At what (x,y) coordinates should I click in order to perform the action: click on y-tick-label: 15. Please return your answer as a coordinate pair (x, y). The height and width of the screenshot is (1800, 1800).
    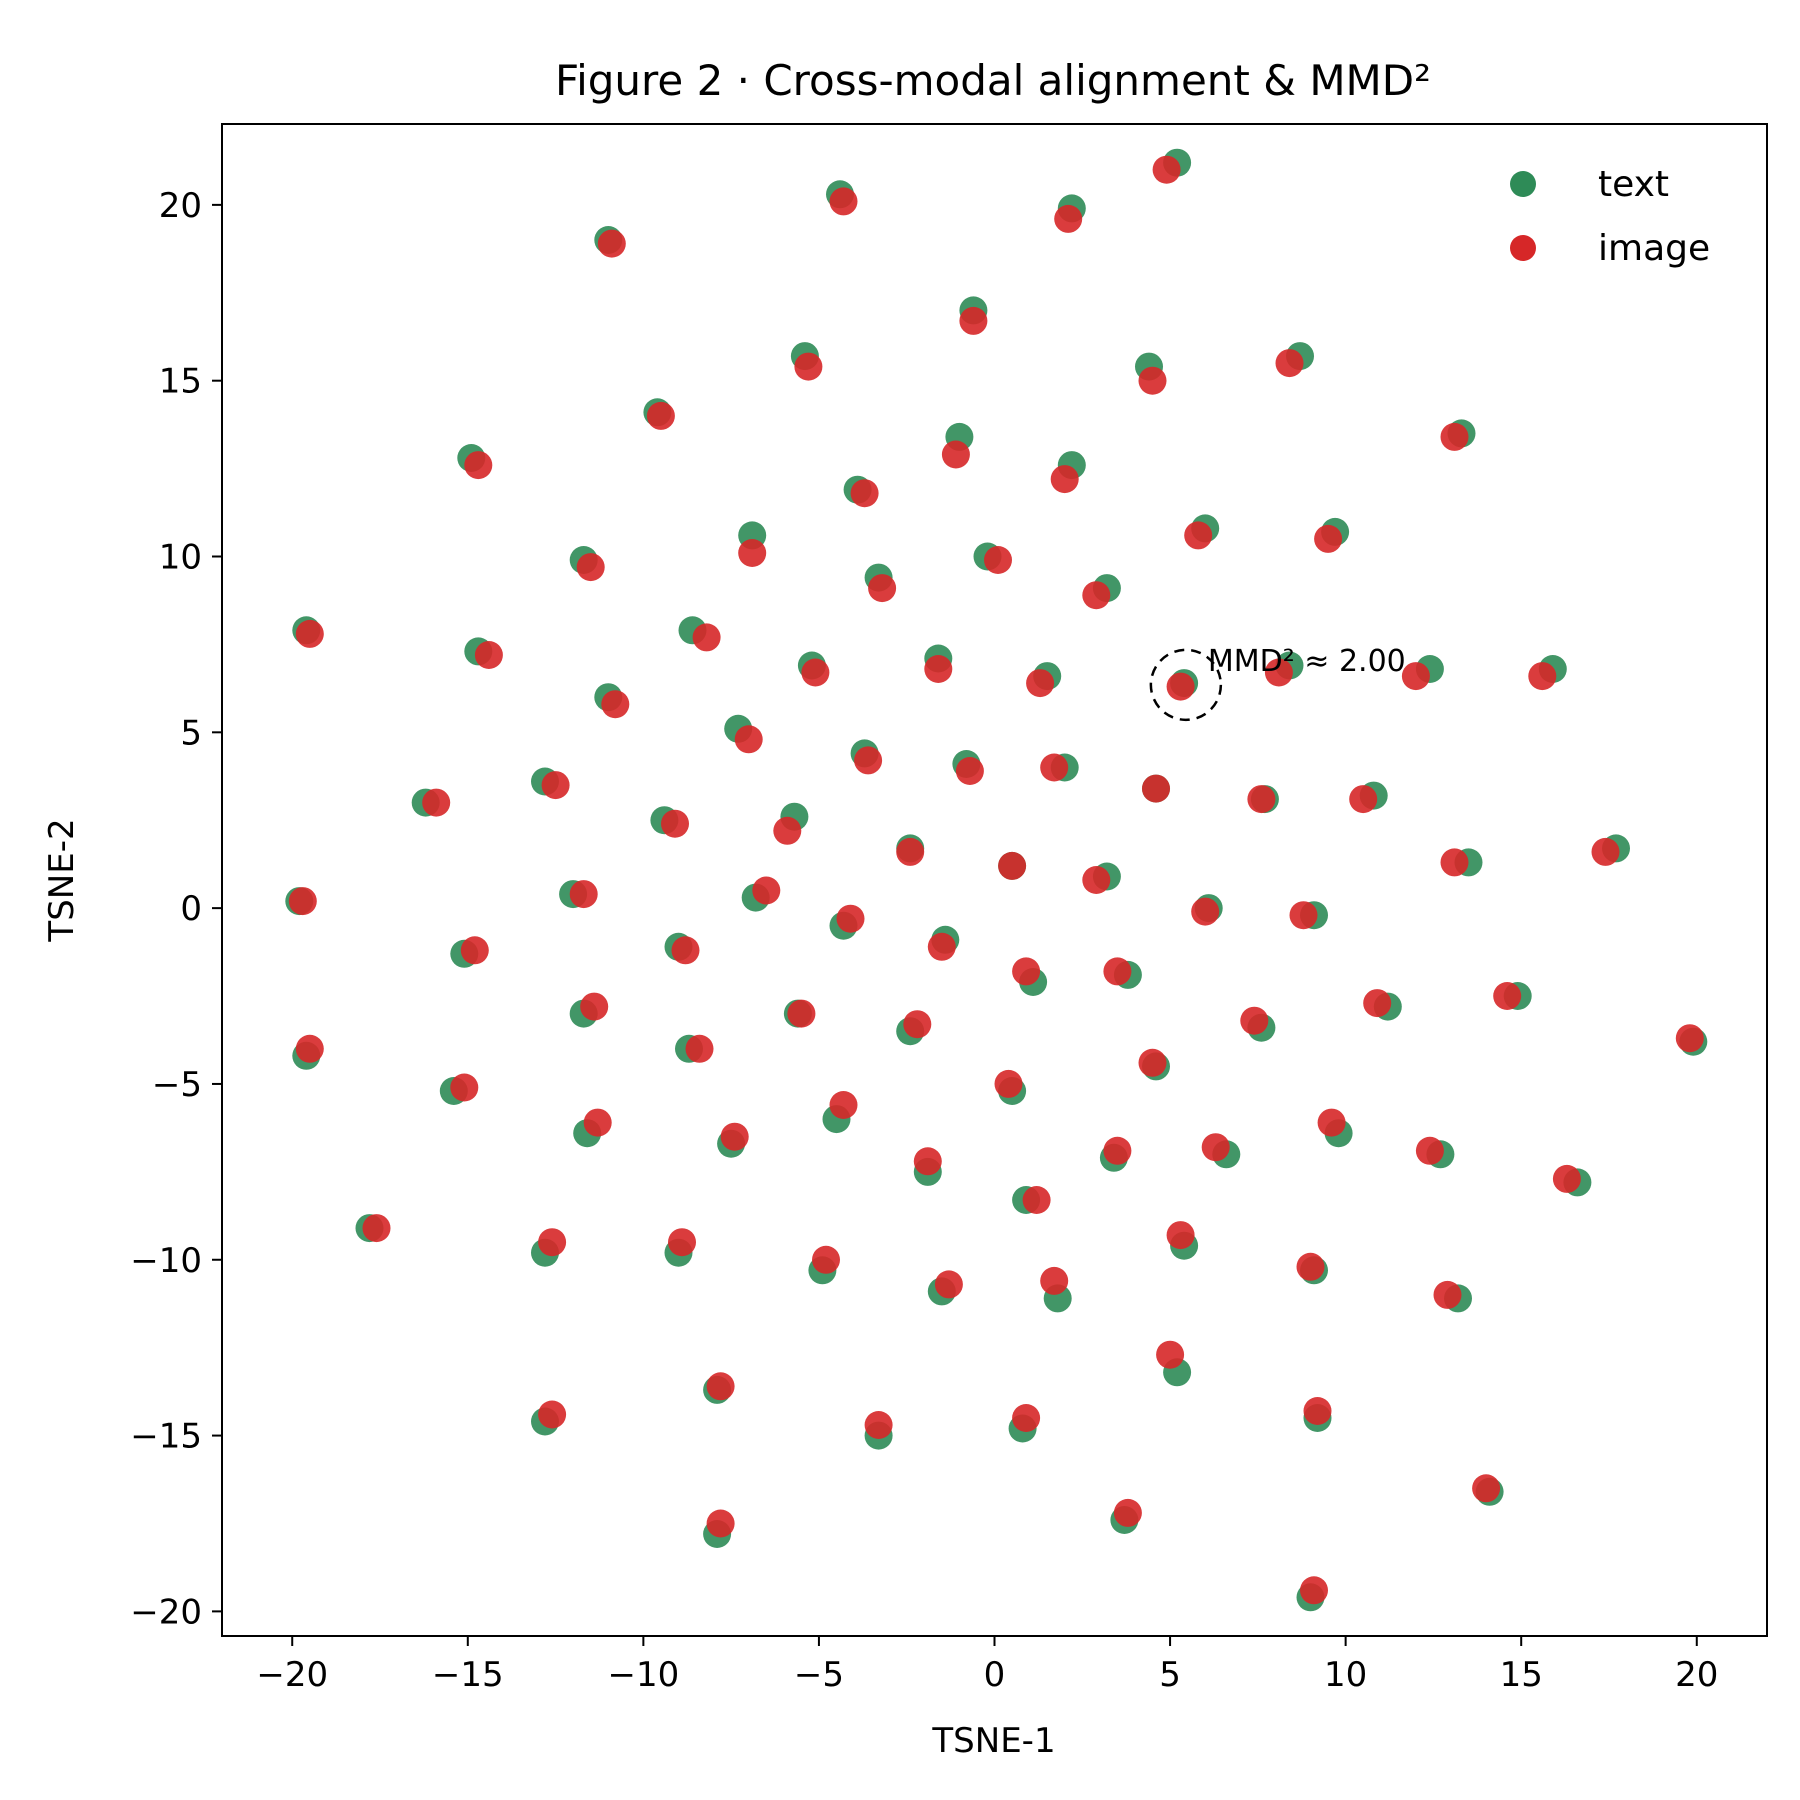
    Looking at the image, I should click on (180, 382).